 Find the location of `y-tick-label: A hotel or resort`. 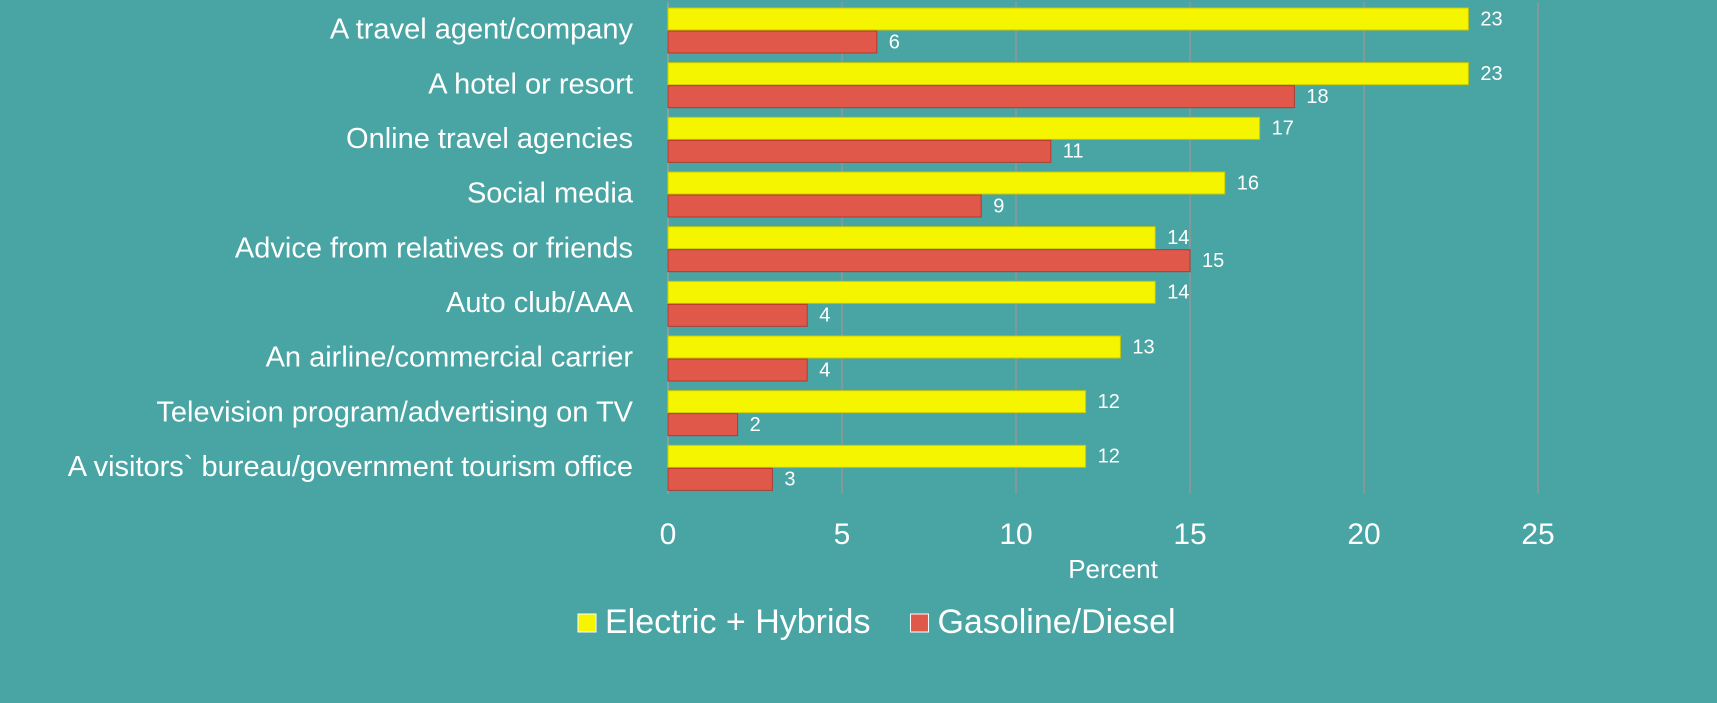

y-tick-label: A hotel or resort is located at coordinates (530, 84).